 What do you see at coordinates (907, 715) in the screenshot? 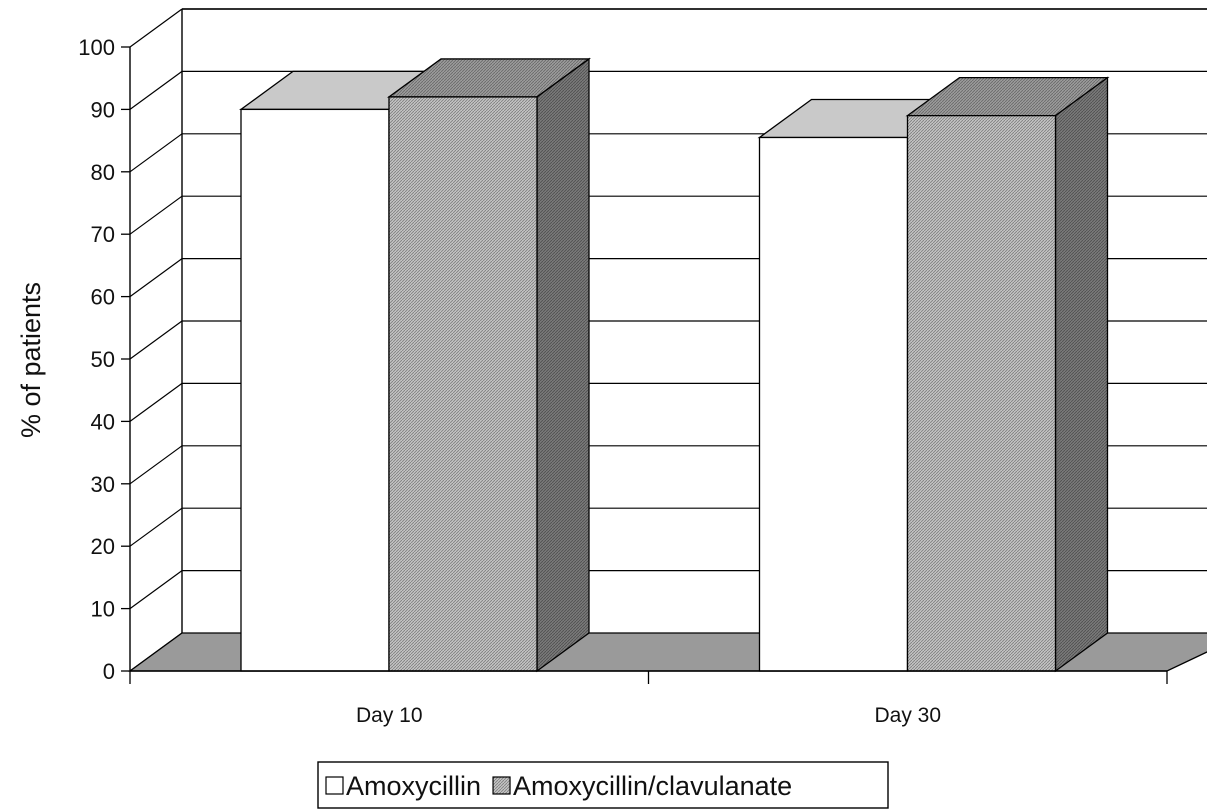
I see `x-category-label: Day 30` at bounding box center [907, 715].